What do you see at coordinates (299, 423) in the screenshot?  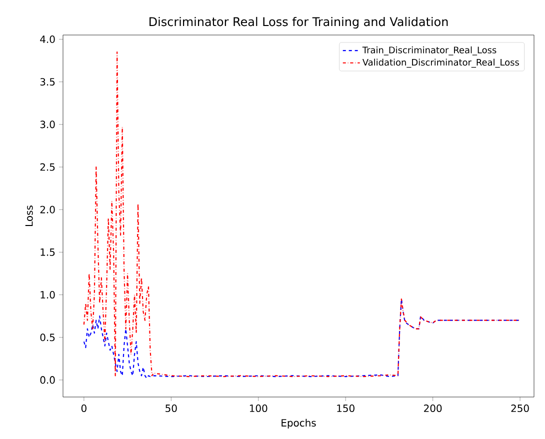 I see `x-axis-title: Epochs` at bounding box center [299, 423].